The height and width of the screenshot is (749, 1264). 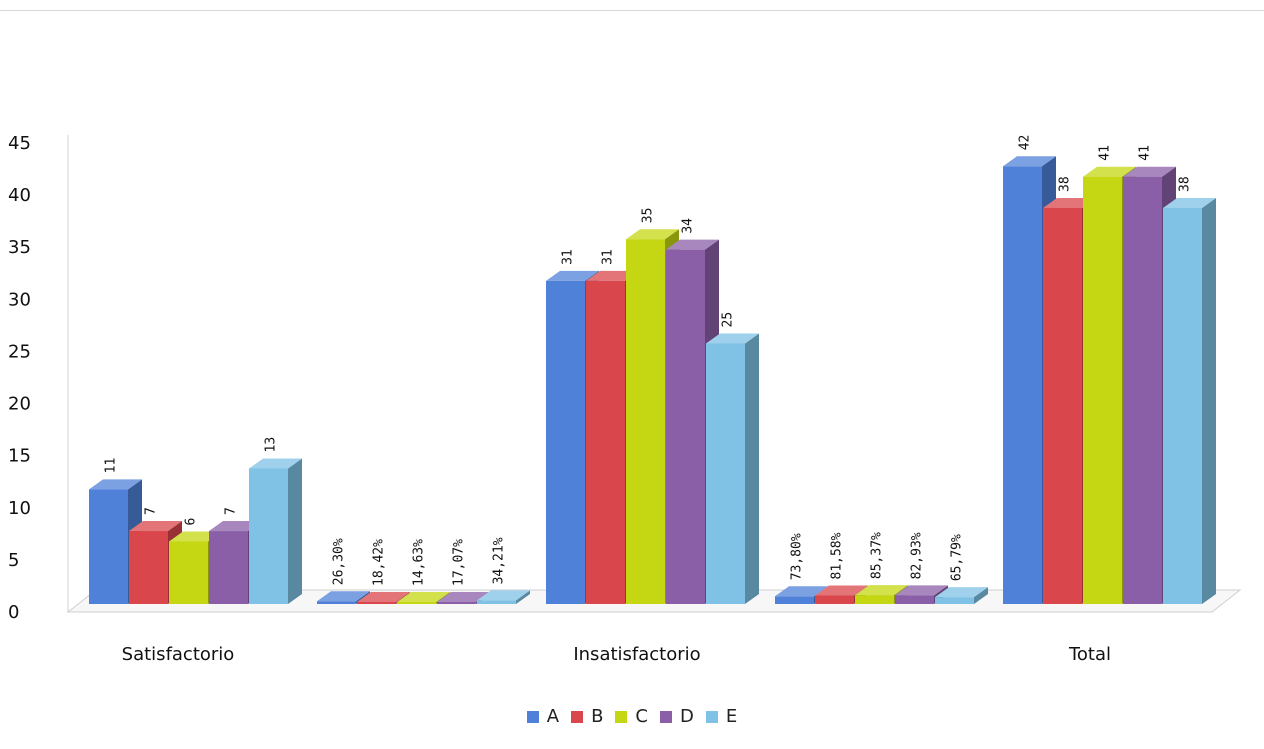 I want to click on data-label: 85,37%, so click(x=877, y=555).